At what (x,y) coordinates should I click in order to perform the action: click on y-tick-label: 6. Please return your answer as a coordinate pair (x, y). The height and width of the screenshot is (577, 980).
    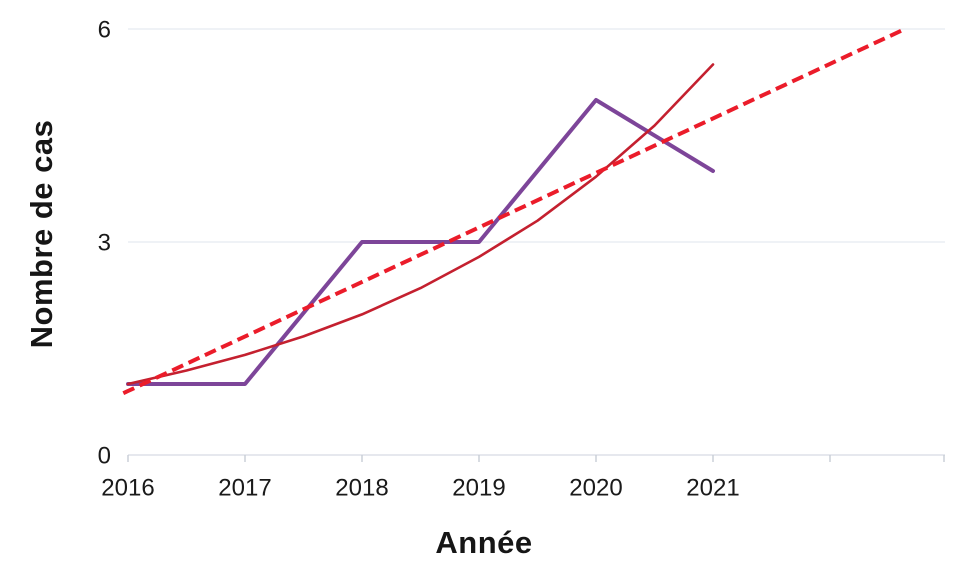
    Looking at the image, I should click on (104, 30).